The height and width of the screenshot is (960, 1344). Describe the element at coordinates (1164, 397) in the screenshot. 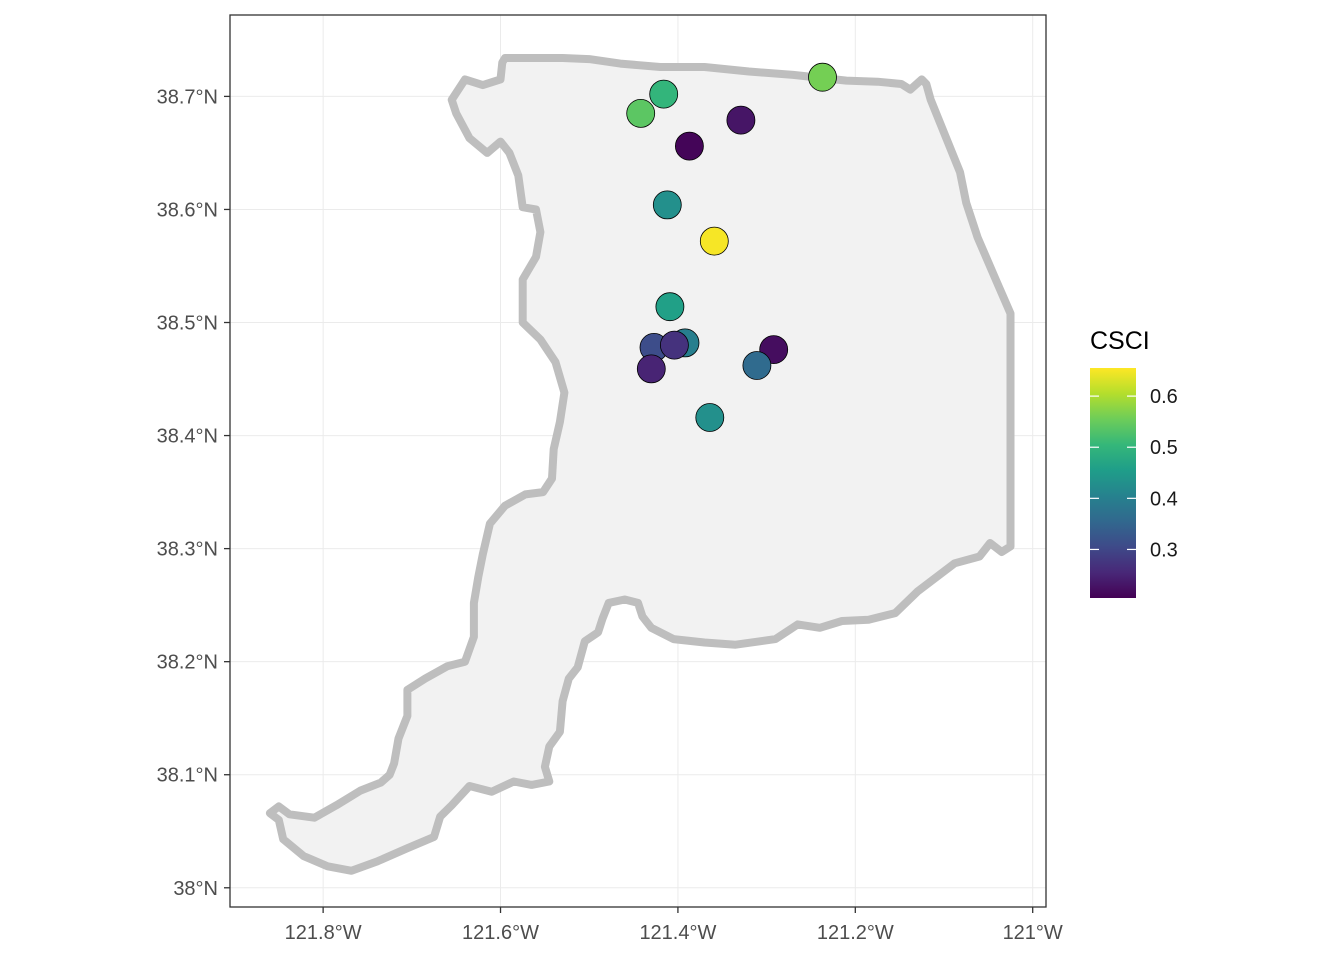

I see `legend-break-label: 0.6` at that location.